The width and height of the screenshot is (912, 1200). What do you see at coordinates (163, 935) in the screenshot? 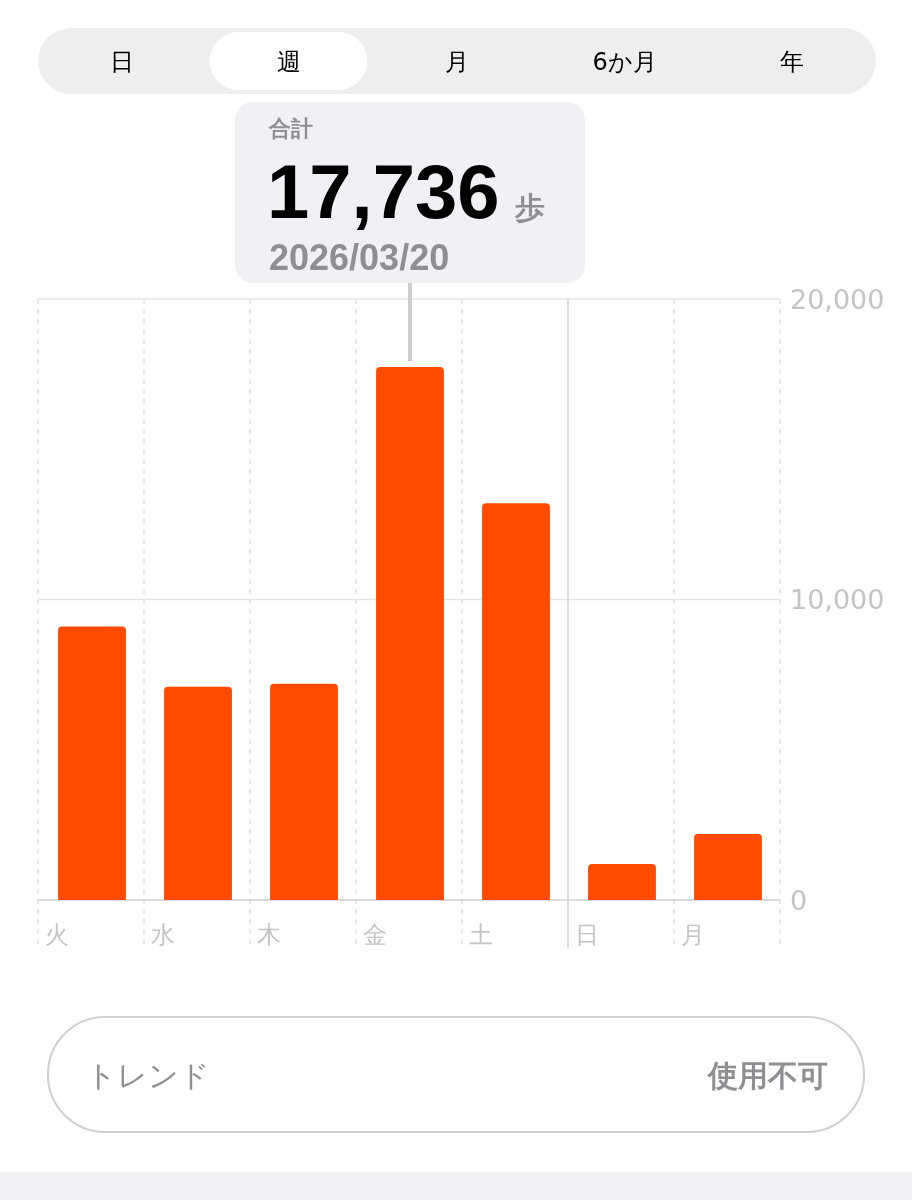
I see `x-tick-label: 水` at bounding box center [163, 935].